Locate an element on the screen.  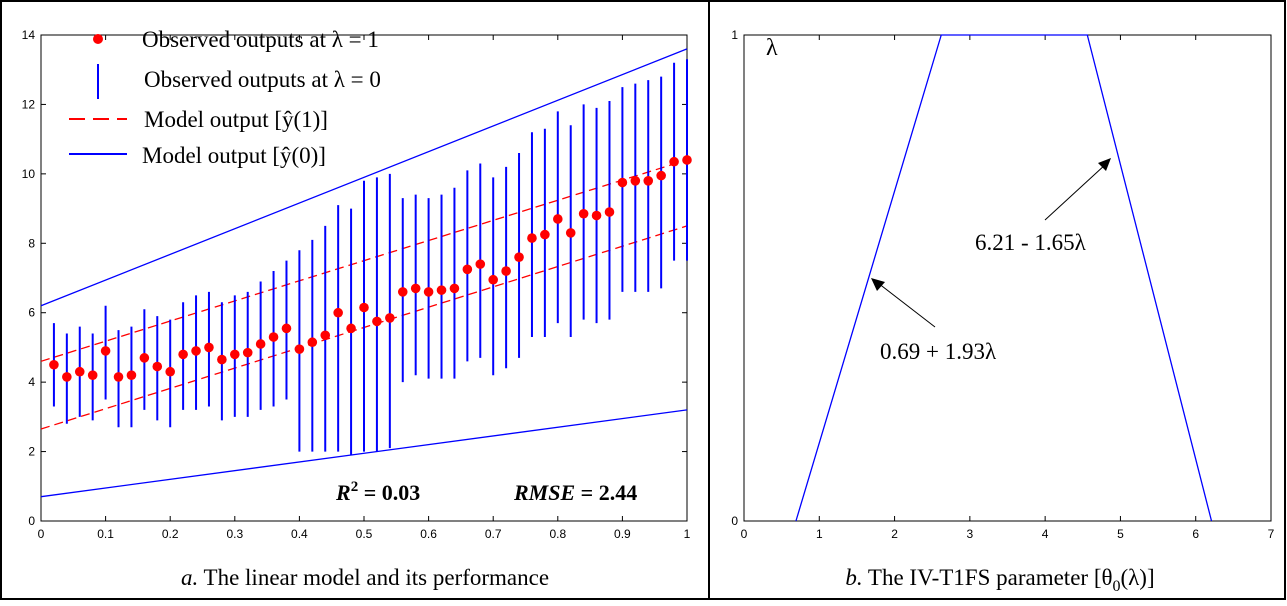
x-tick-label: 0.2 is located at coordinates (170, 534).